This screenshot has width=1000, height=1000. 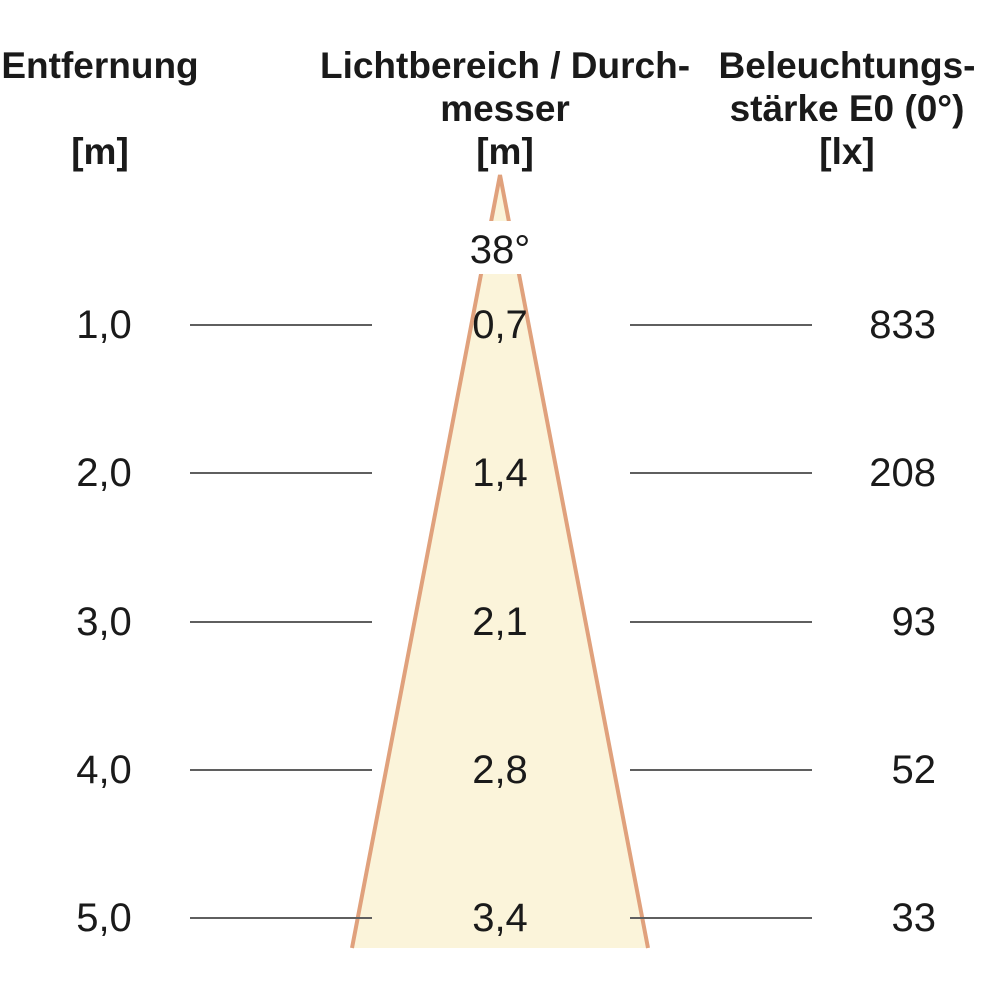 What do you see at coordinates (104, 473) in the screenshot?
I see `distance-value-2: 2,0` at bounding box center [104, 473].